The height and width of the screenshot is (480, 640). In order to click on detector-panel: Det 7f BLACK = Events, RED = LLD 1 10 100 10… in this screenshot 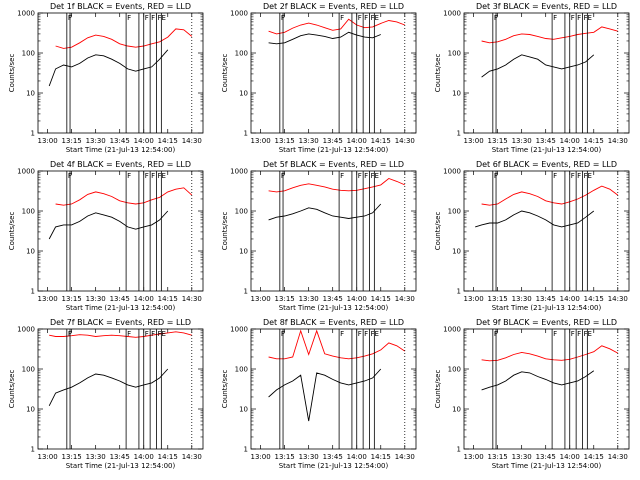, I will do `click(106, 394)`.